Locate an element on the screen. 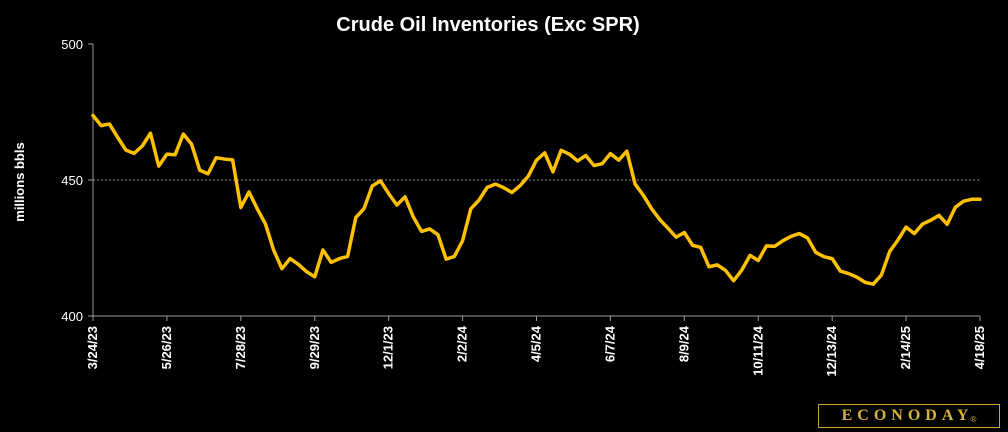 Image resolution: width=1008 pixels, height=432 pixels. x-tick-label-6-7-24: 6/7/24 is located at coordinates (609, 343).